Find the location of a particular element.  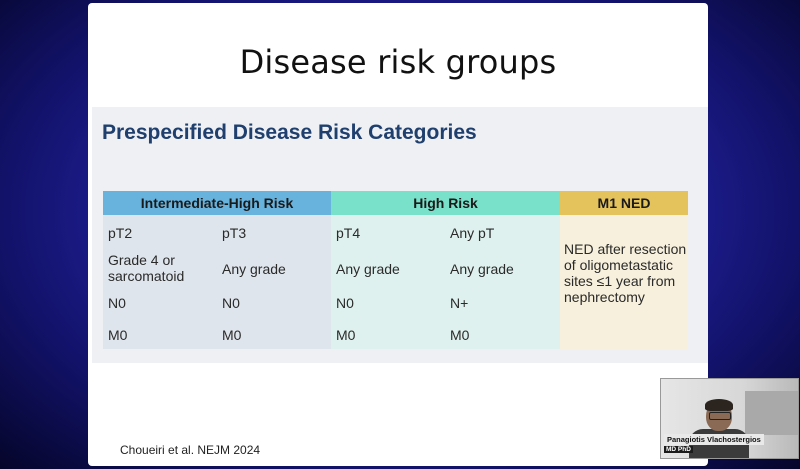

table-cell: pT3 is located at coordinates (234, 233).